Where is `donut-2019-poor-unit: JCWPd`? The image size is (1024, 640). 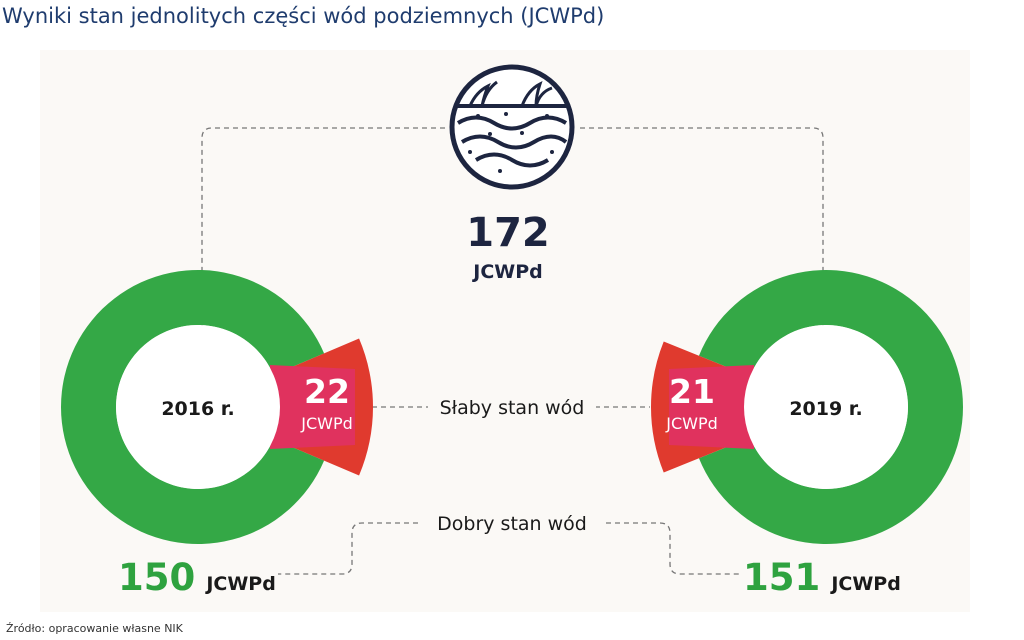
donut-2019-poor-unit: JCWPd is located at coordinates (691, 423).